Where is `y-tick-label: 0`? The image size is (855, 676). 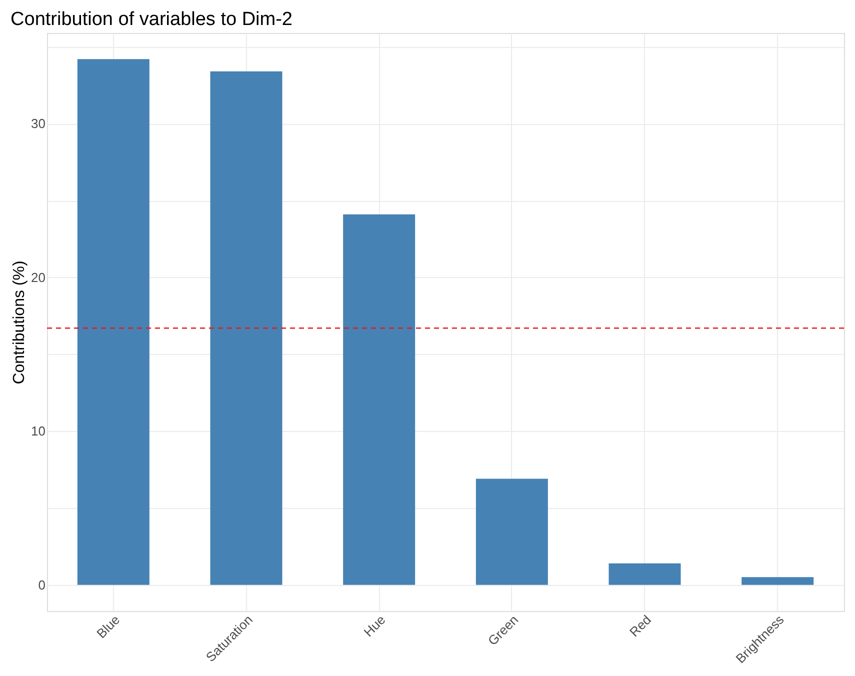 y-tick-label: 0 is located at coordinates (42, 584).